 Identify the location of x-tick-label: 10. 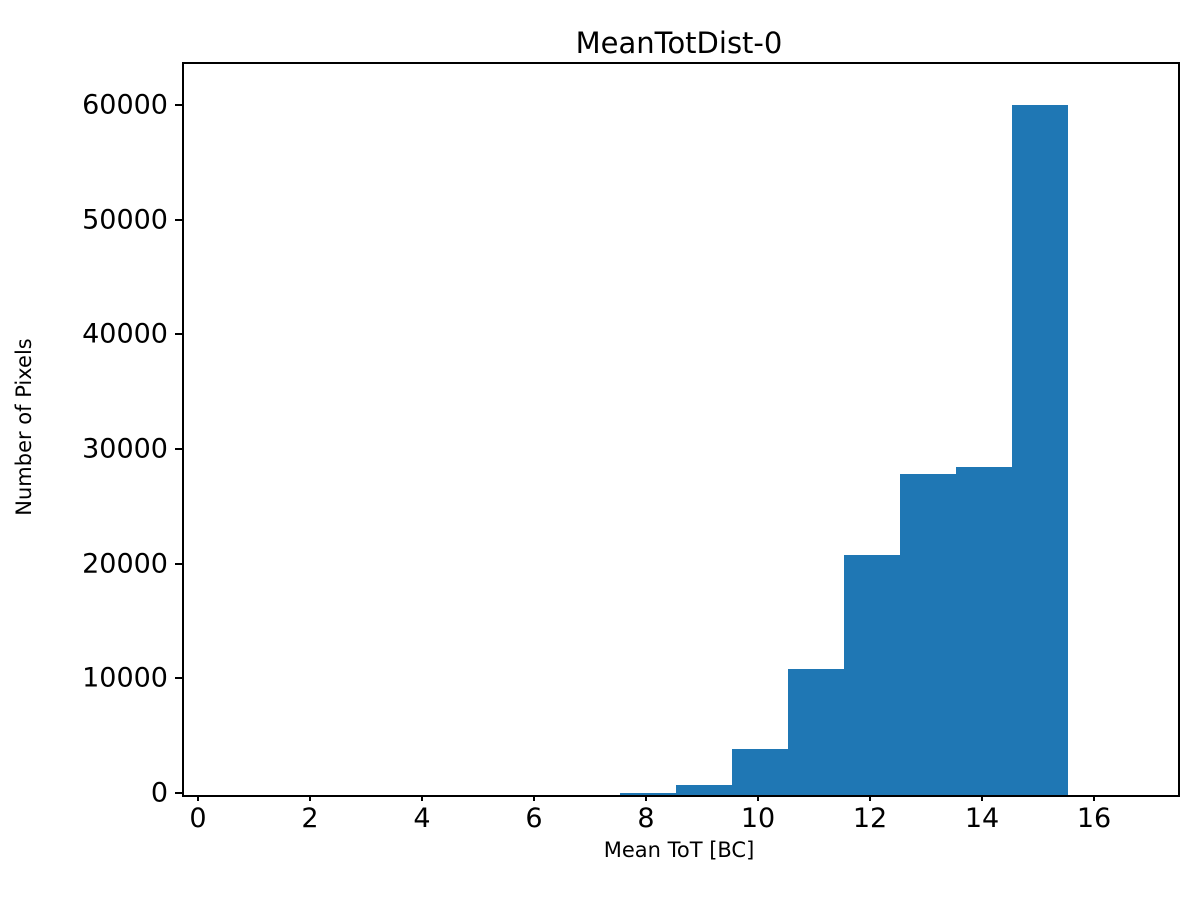
(758, 818).